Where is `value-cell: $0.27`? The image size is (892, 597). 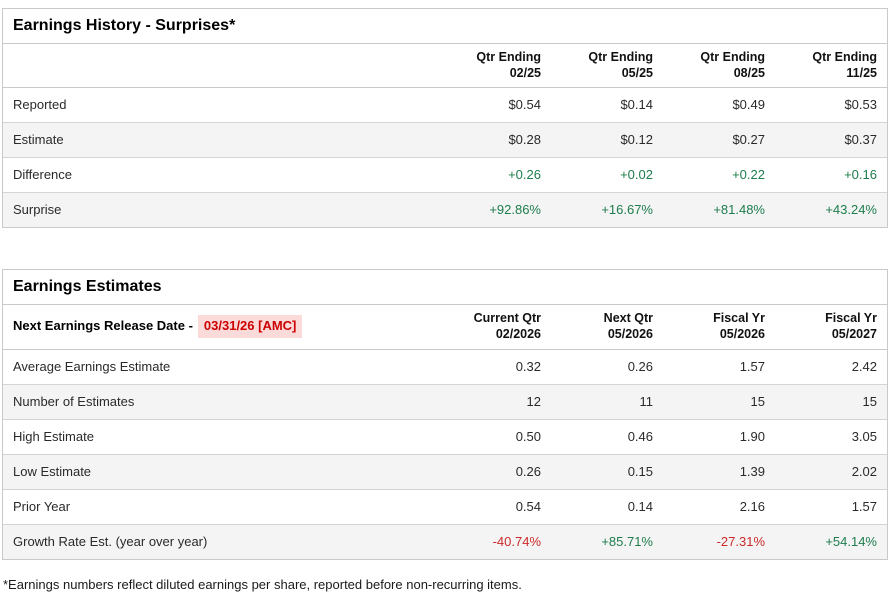 value-cell: $0.27 is located at coordinates (719, 140).